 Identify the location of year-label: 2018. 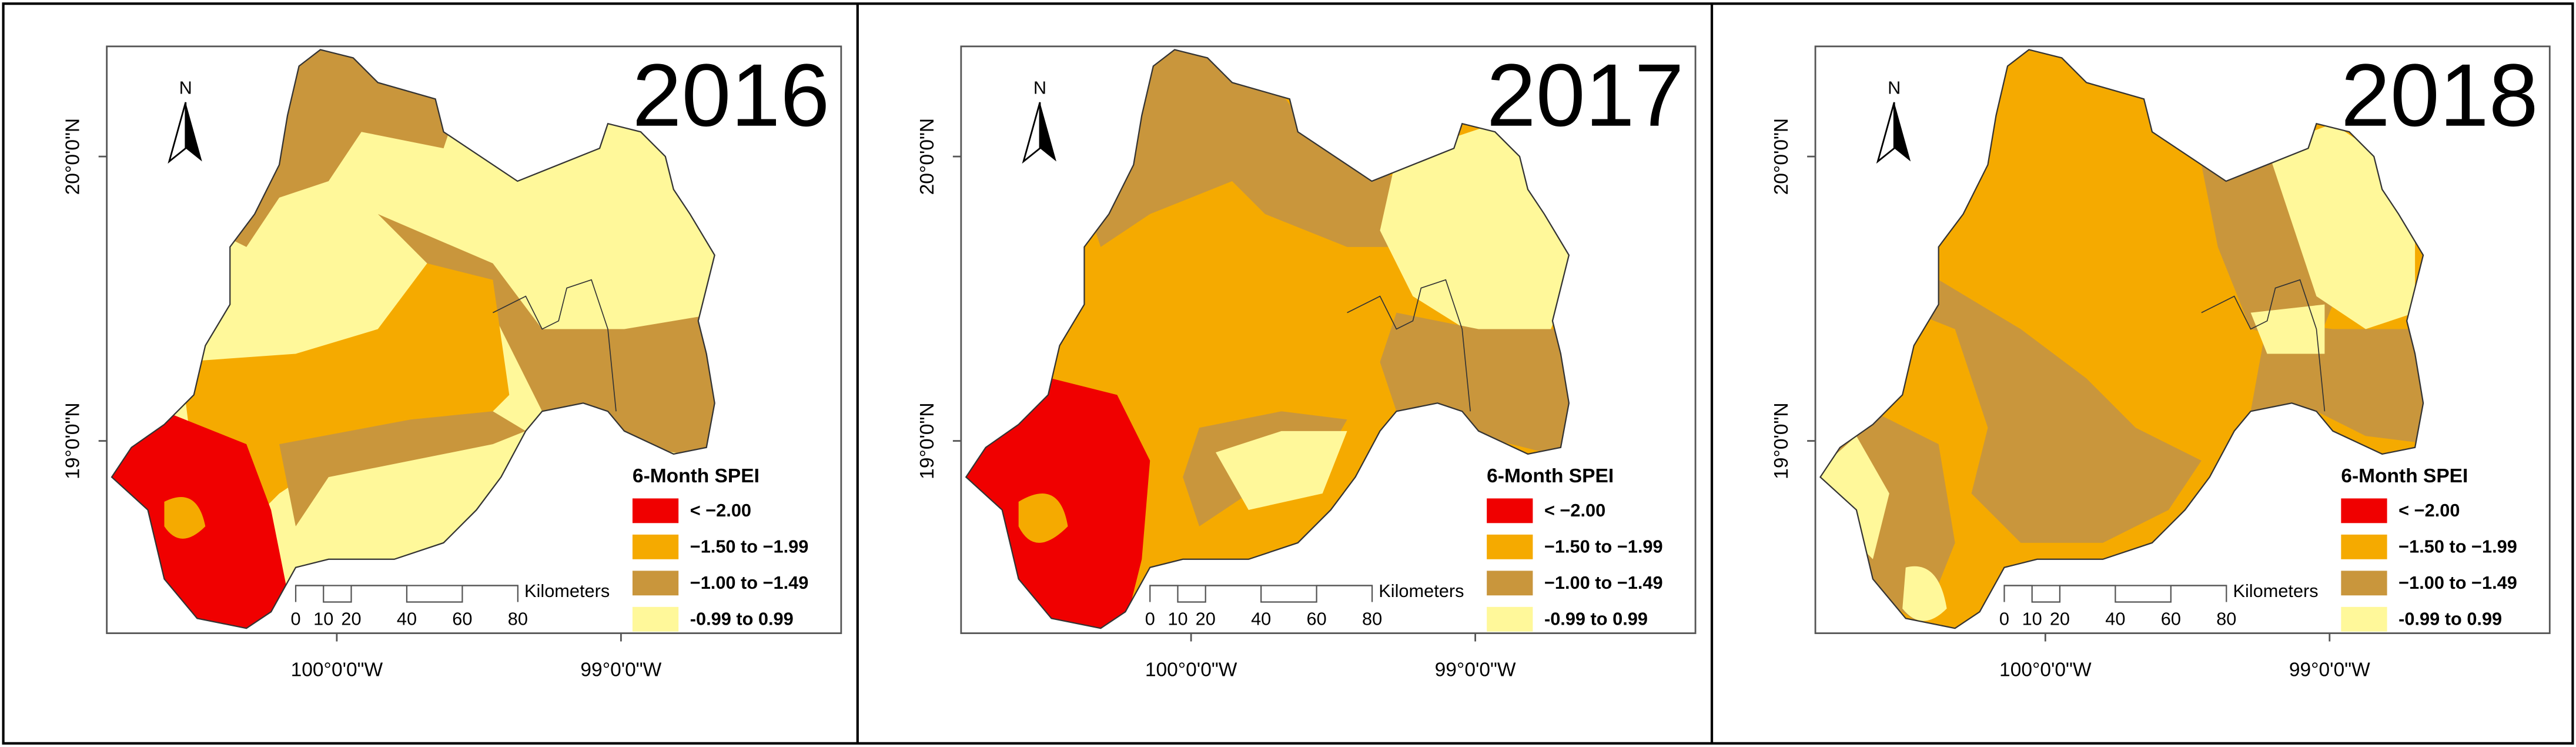
(2439, 95).